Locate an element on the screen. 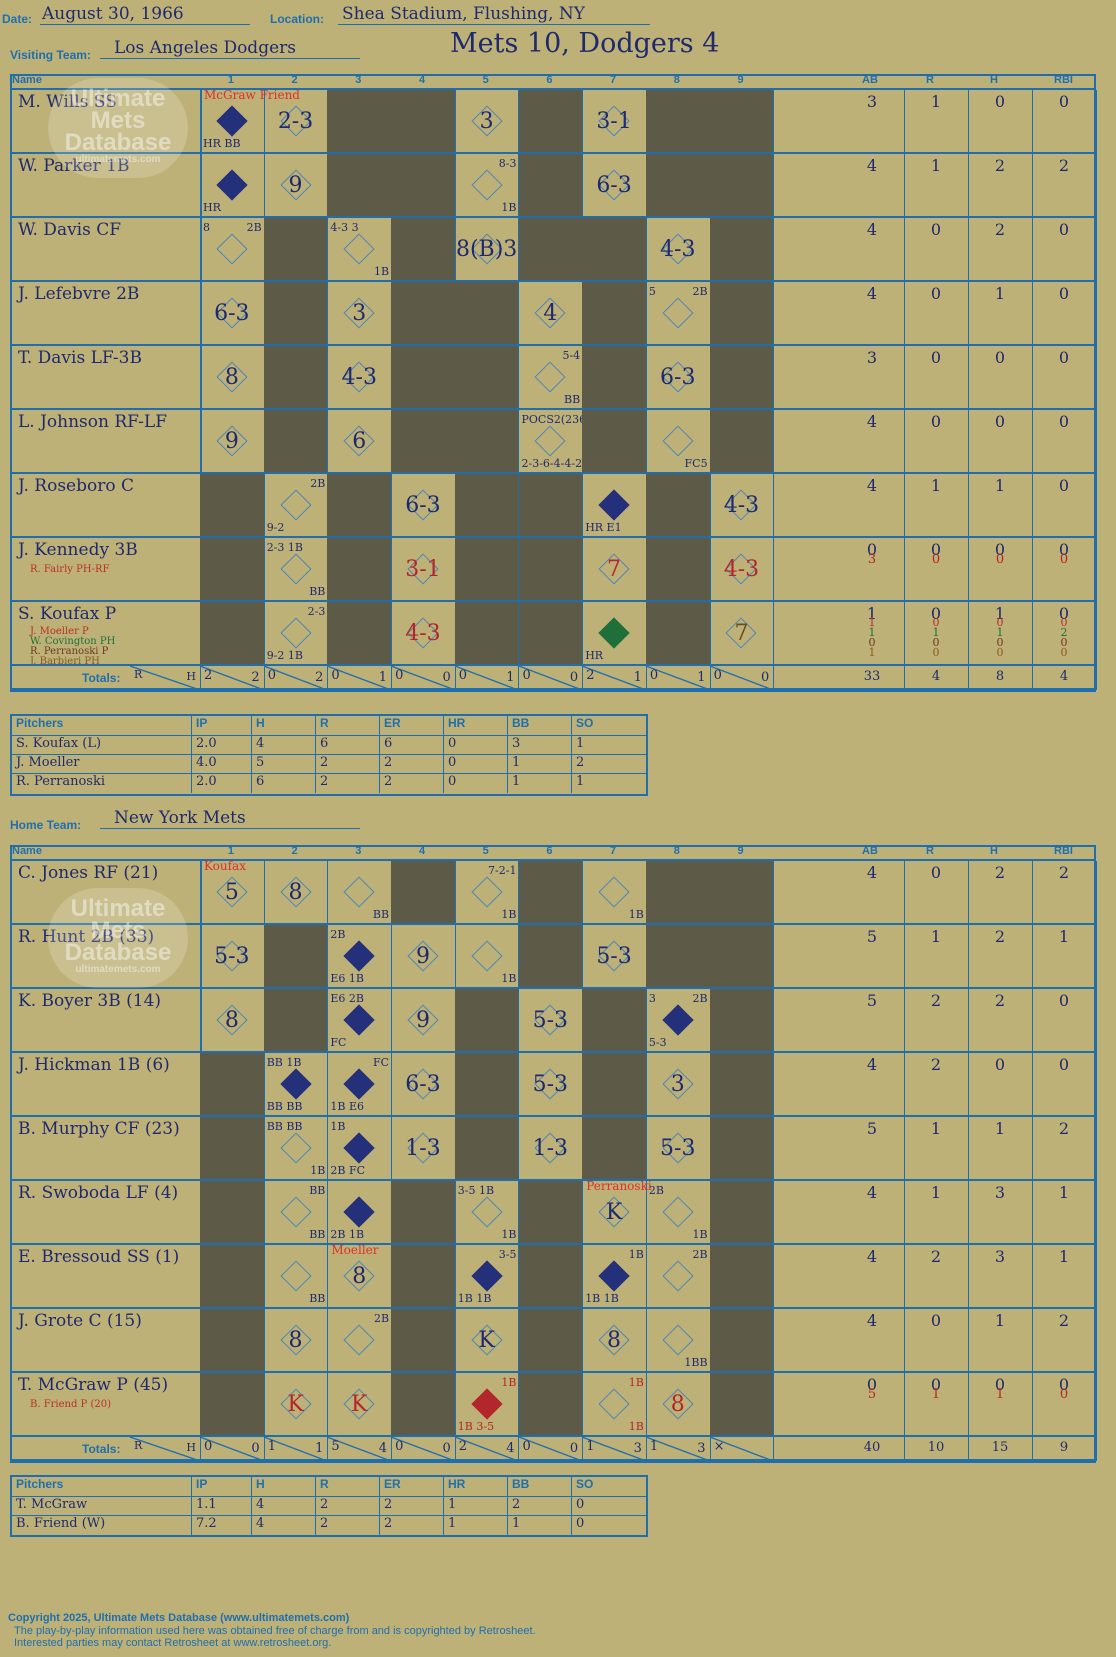 The height and width of the screenshot is (1657, 1116). at-bat-cell: K Perranoski is located at coordinates (617, 1212).